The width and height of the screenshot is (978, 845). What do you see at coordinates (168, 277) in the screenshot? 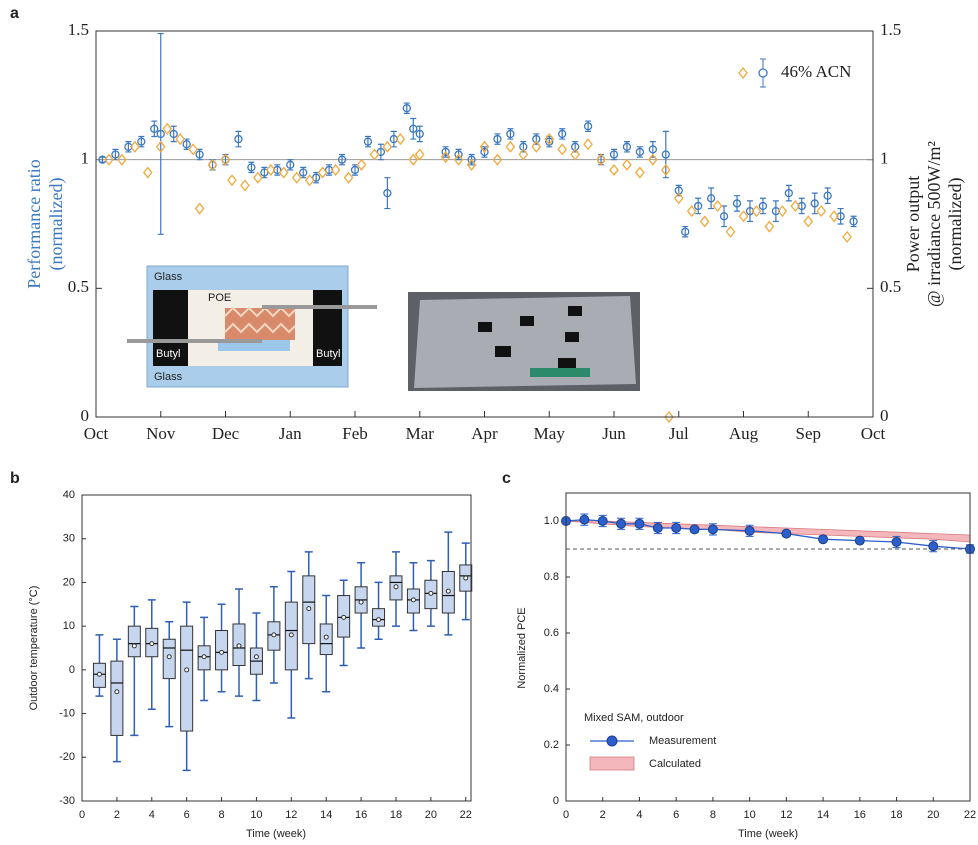
I see `inset-label: Glass` at bounding box center [168, 277].